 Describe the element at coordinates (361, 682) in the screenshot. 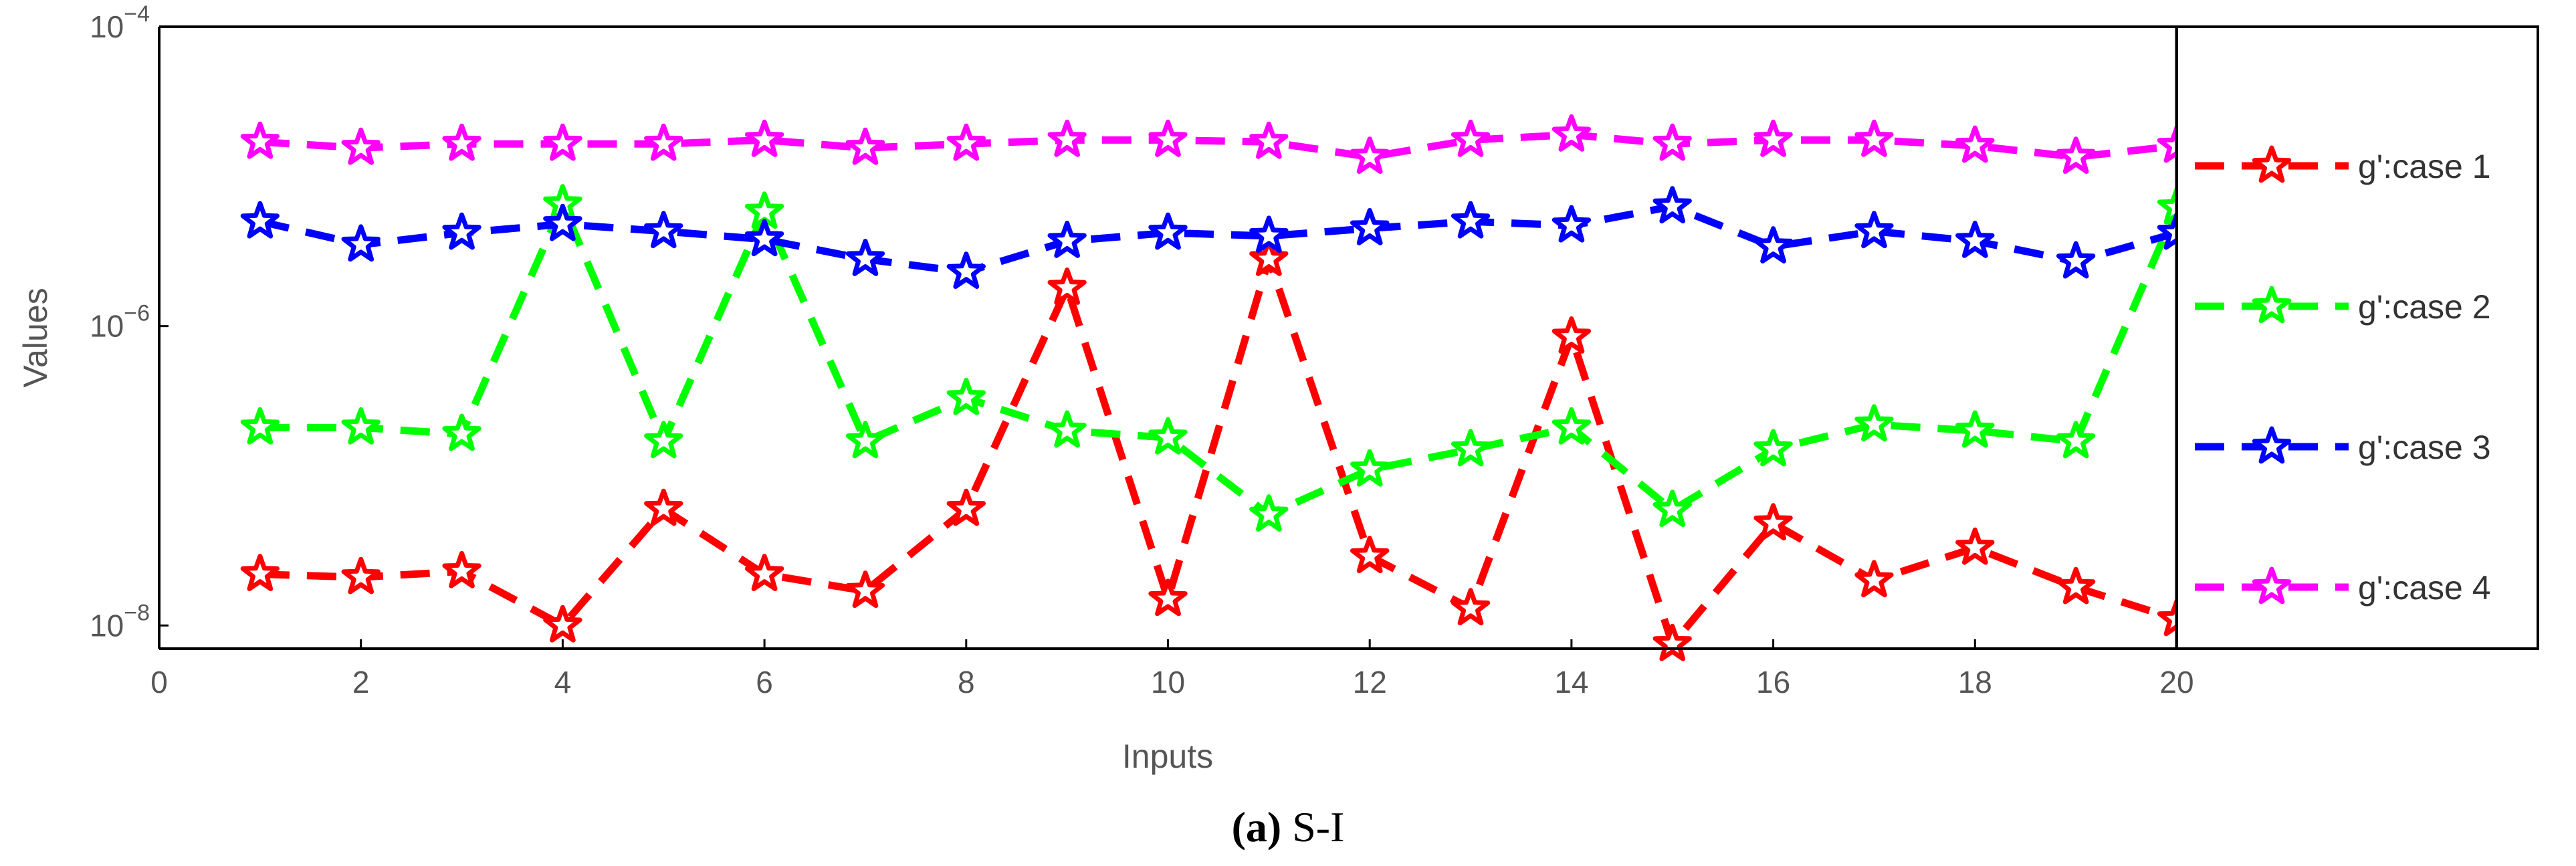

I see `x-tick-label: 2` at that location.